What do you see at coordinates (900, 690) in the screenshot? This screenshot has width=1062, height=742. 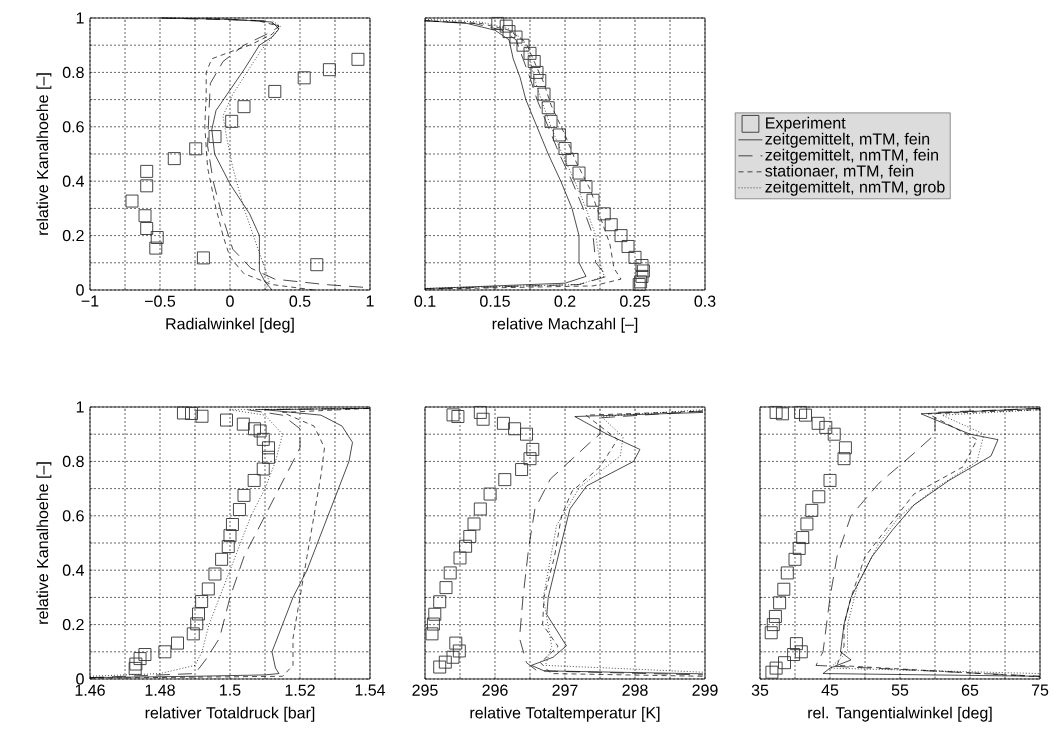 I see `x-tick-label: 55` at bounding box center [900, 690].